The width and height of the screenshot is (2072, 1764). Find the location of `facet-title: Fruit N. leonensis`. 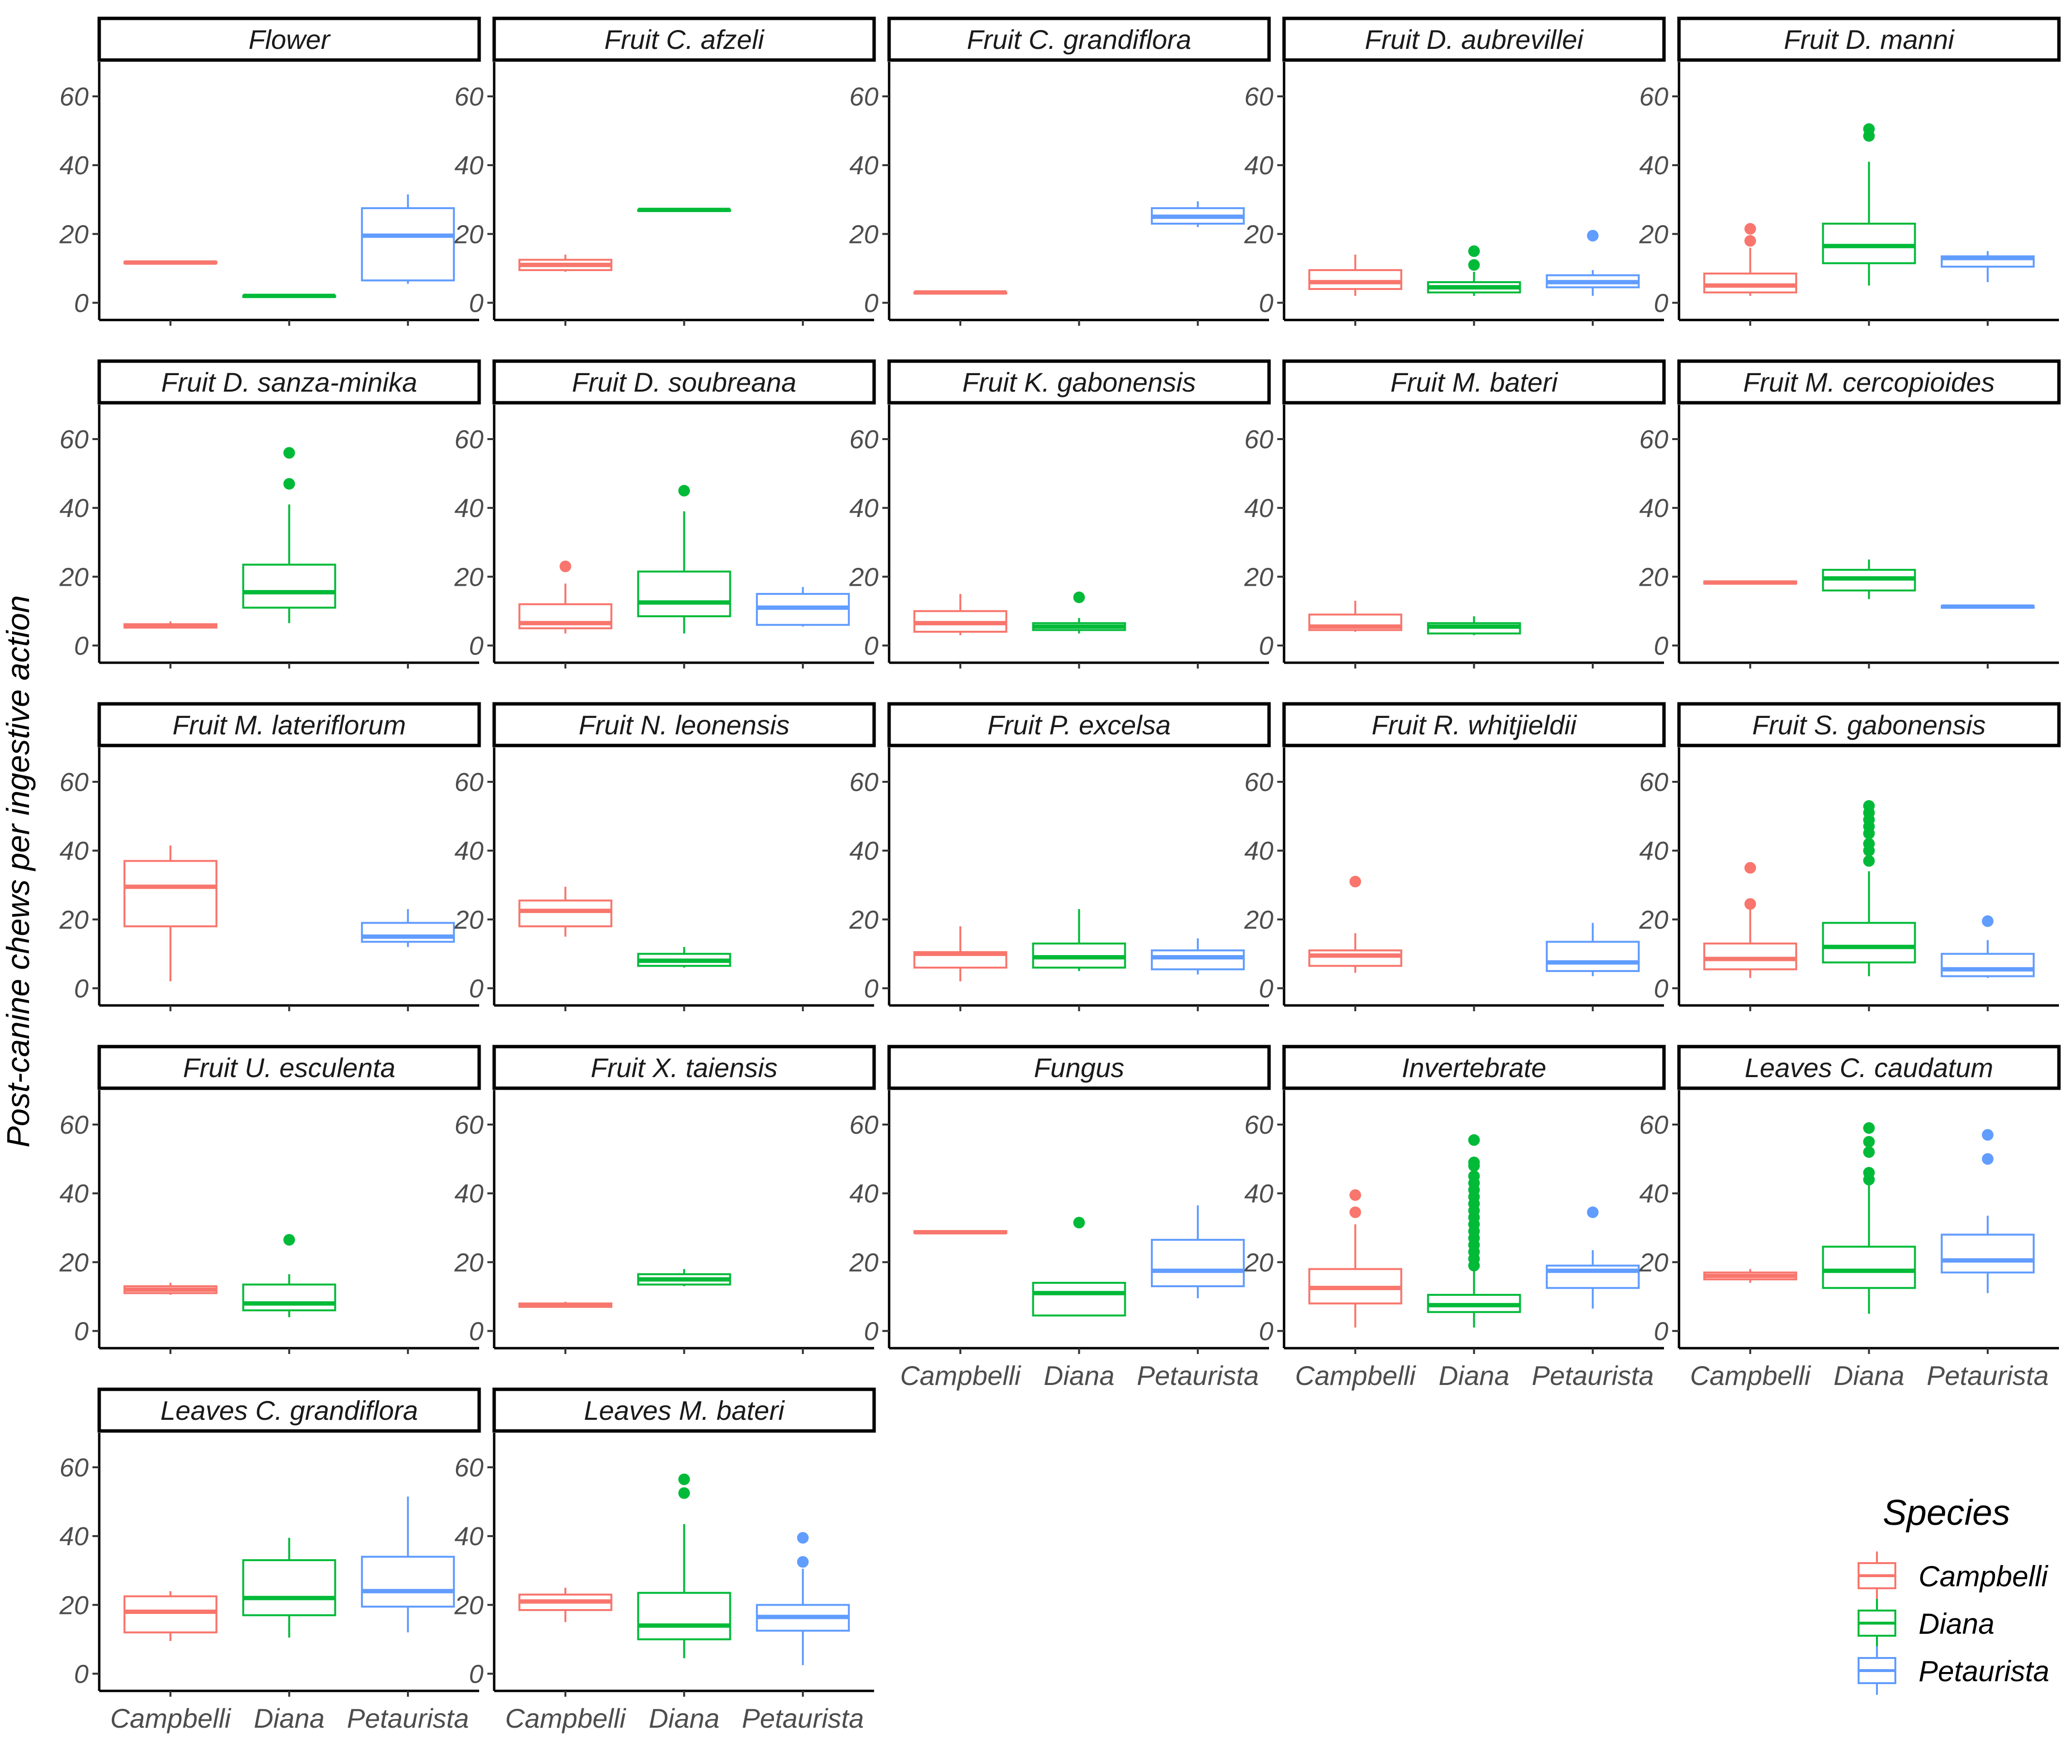

facet-title: Fruit N. leonensis is located at coordinates (684, 725).